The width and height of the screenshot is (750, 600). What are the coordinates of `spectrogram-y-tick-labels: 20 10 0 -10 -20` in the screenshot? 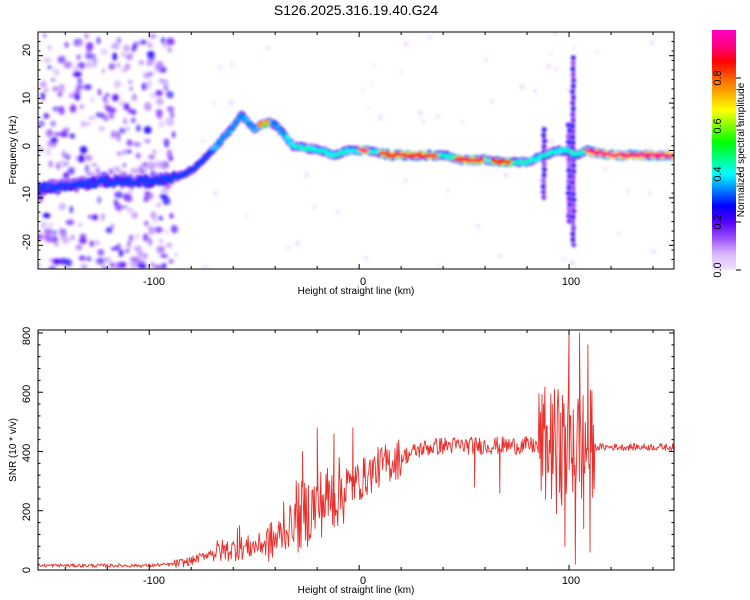 It's located at (27, 147).